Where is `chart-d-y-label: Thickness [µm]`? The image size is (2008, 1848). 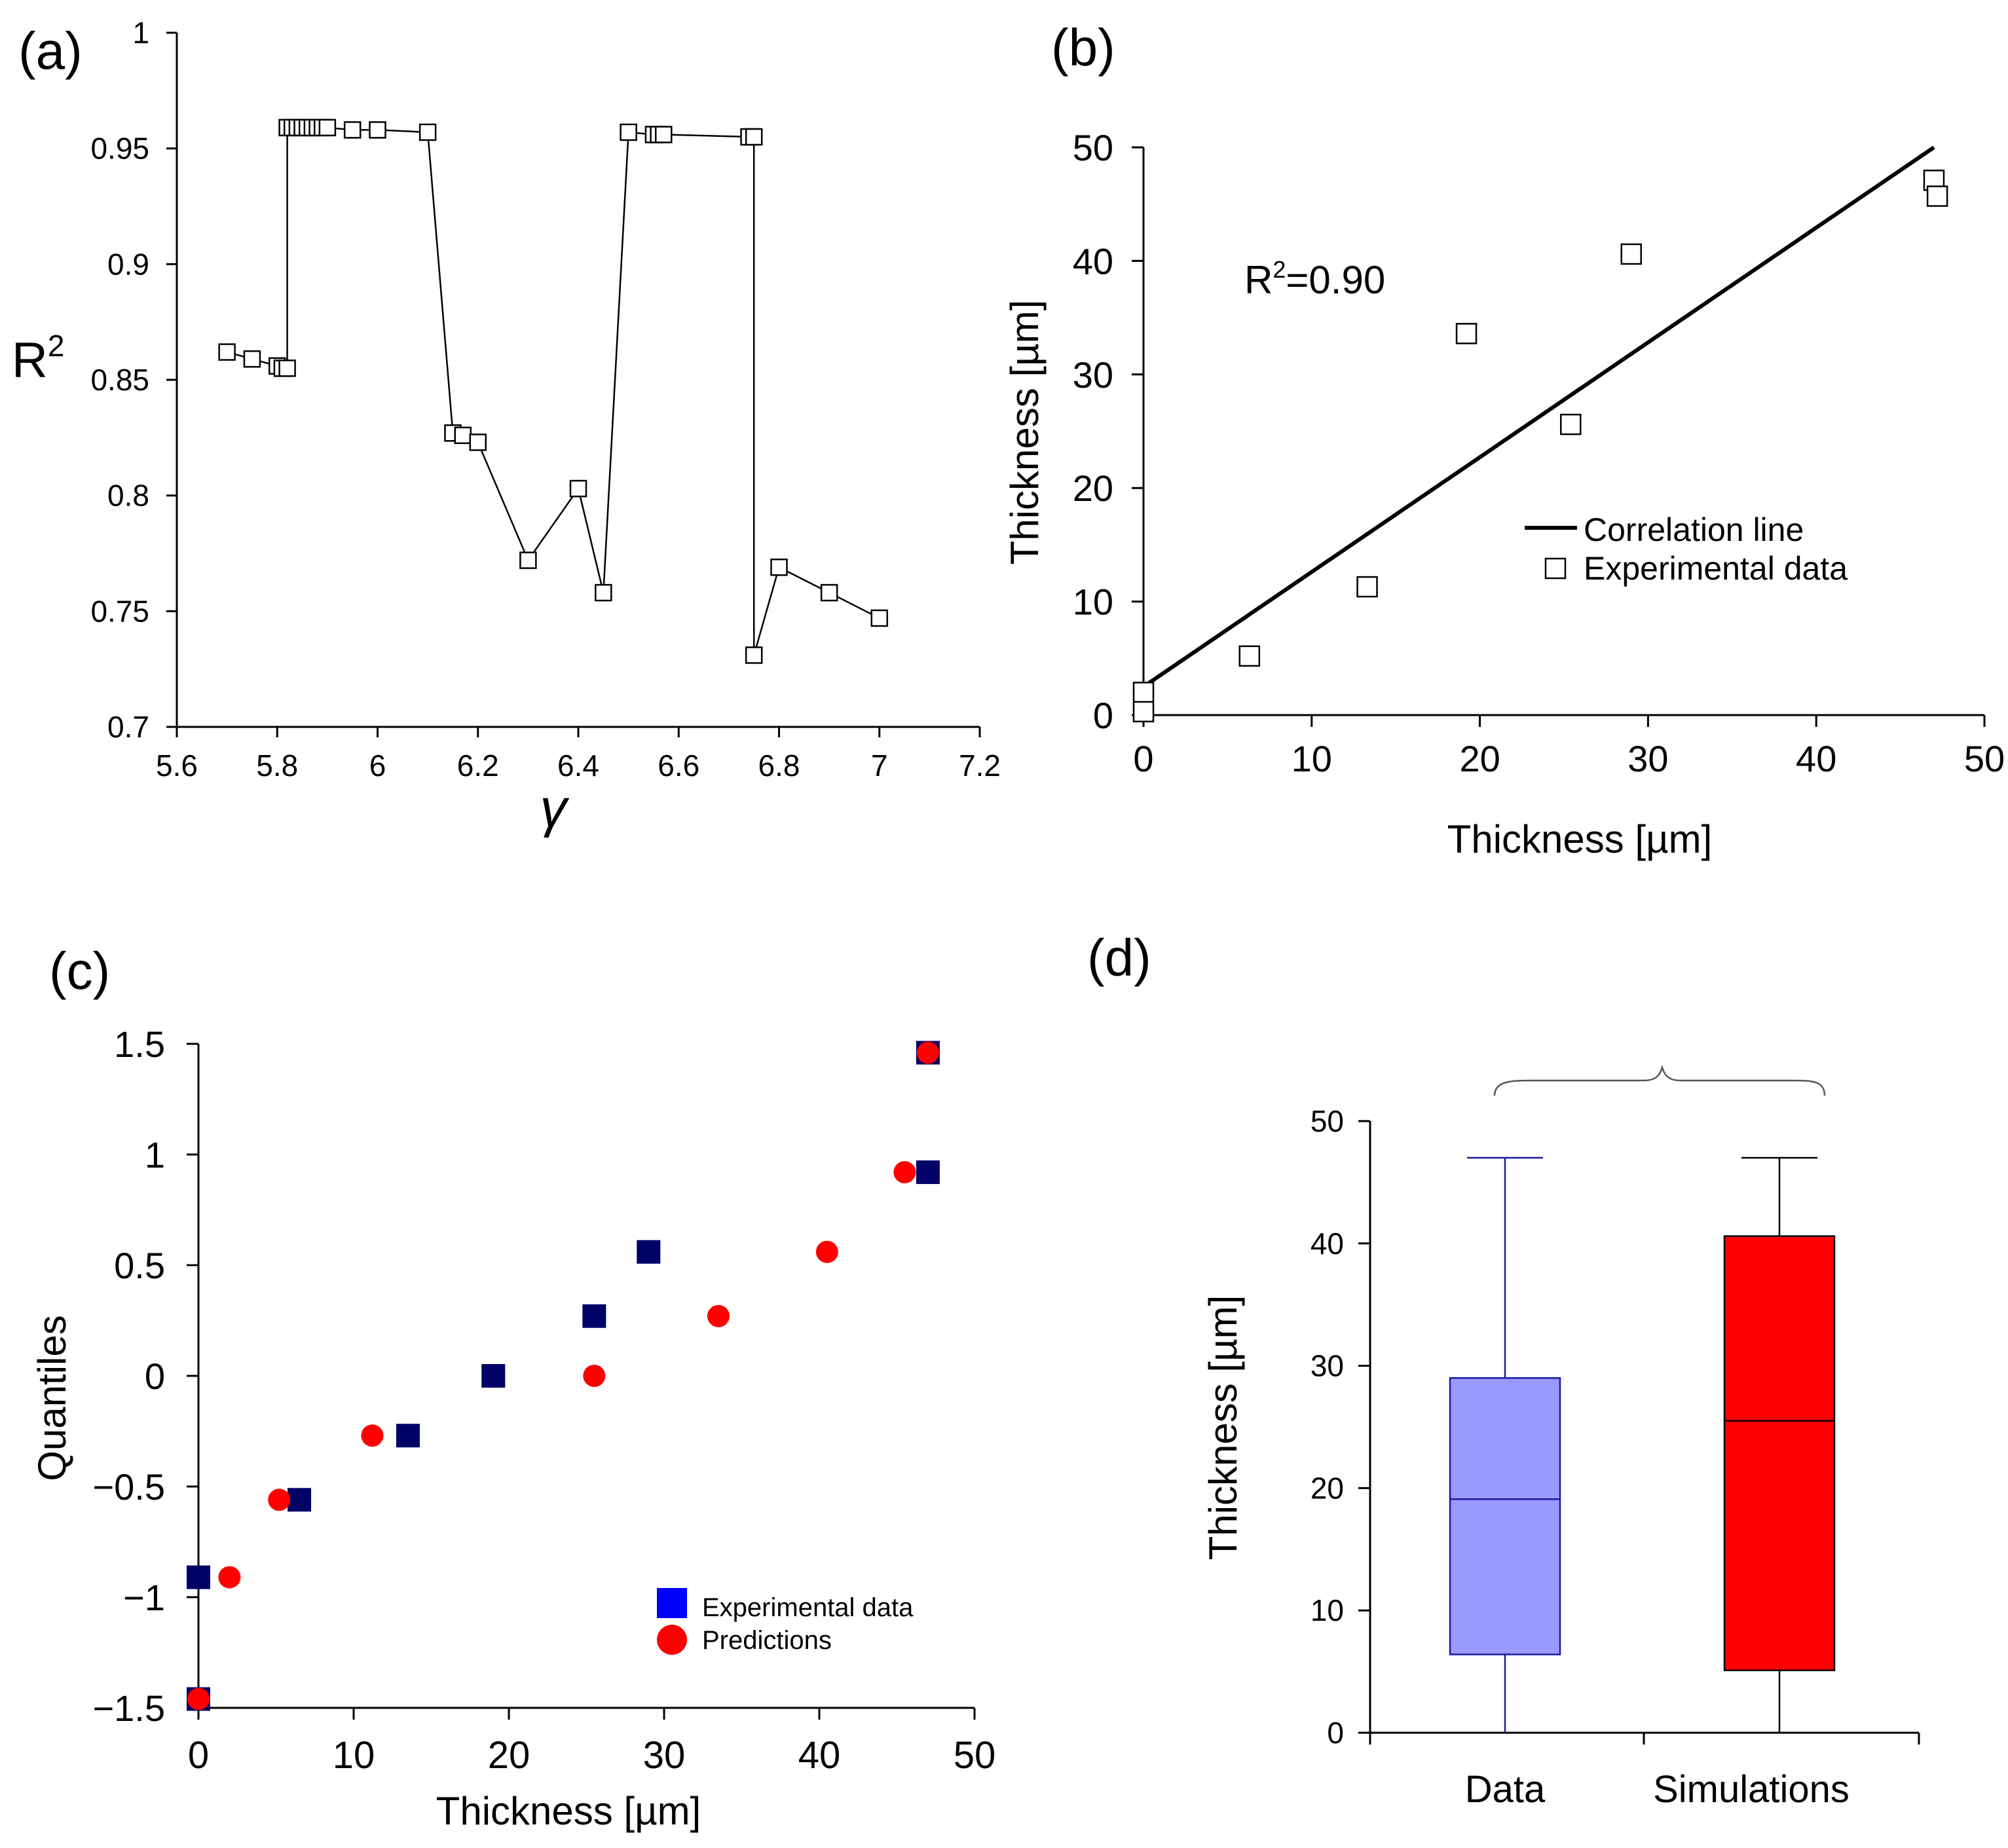 chart-d-y-label: Thickness [µm] is located at coordinates (1223, 1428).